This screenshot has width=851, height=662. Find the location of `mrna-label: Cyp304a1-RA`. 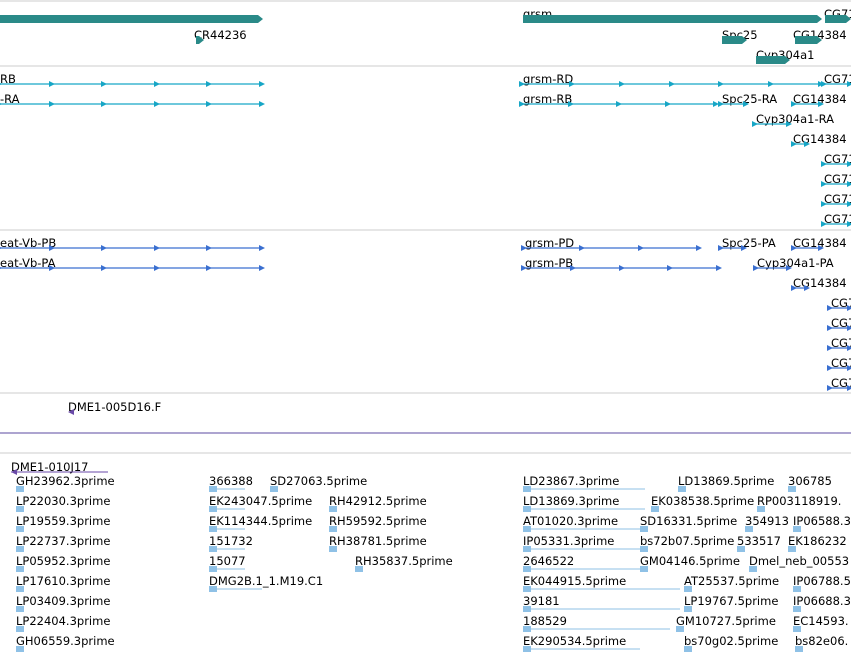

mrna-label: Cyp304a1-RA is located at coordinates (795, 119).